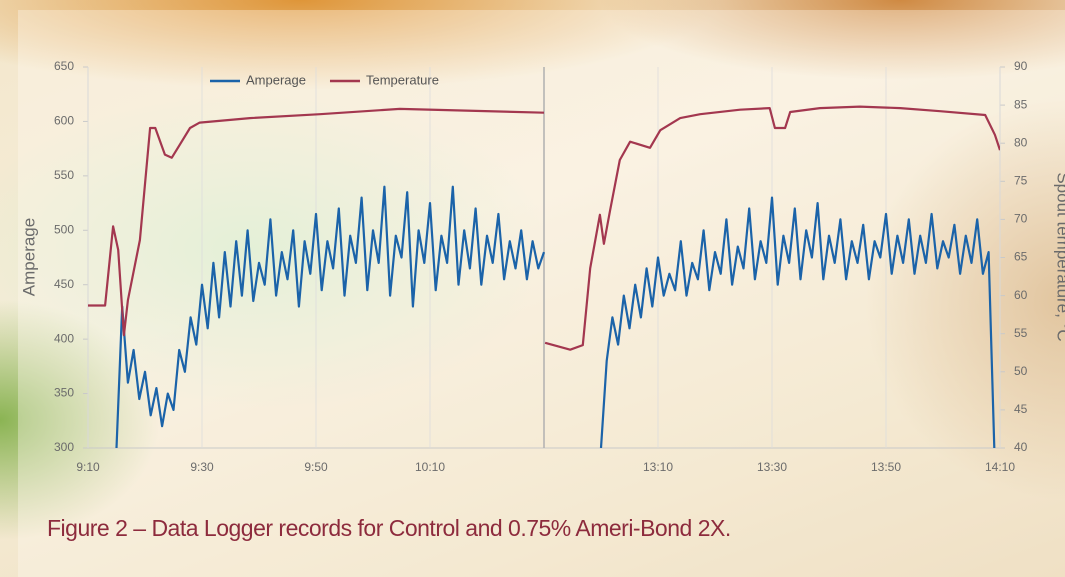  I want to click on x-tick-label: 9:30, so click(202, 467).